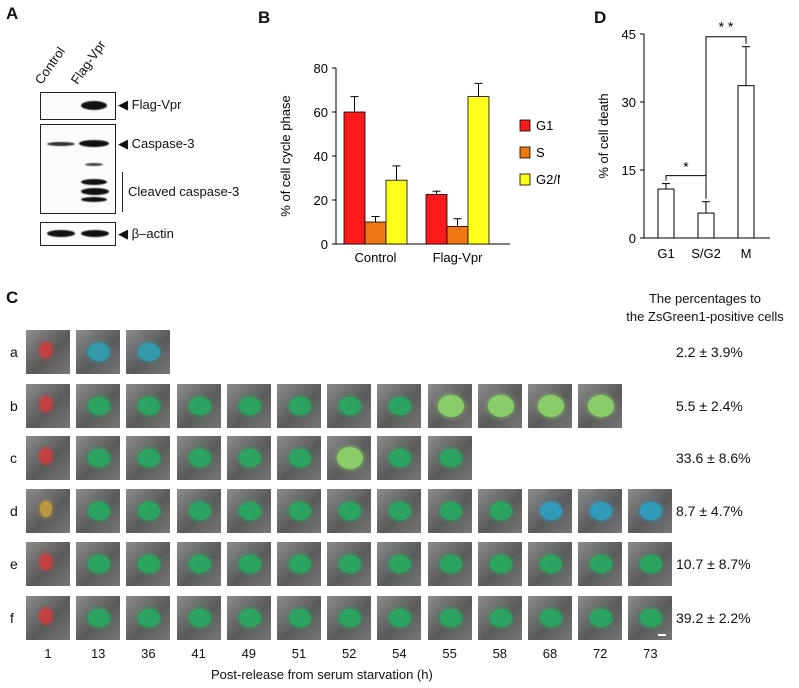  What do you see at coordinates (48, 653) in the screenshot?
I see `timepoint-label: 1` at bounding box center [48, 653].